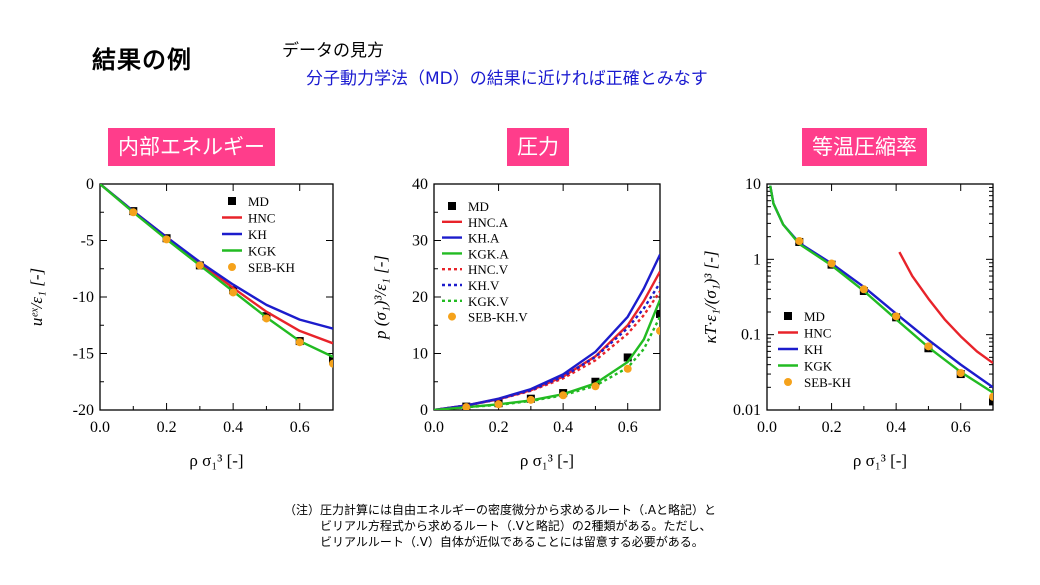  What do you see at coordinates (864, 147) in the screenshot?
I see `badge-compressibility: 等温圧縮率` at bounding box center [864, 147].